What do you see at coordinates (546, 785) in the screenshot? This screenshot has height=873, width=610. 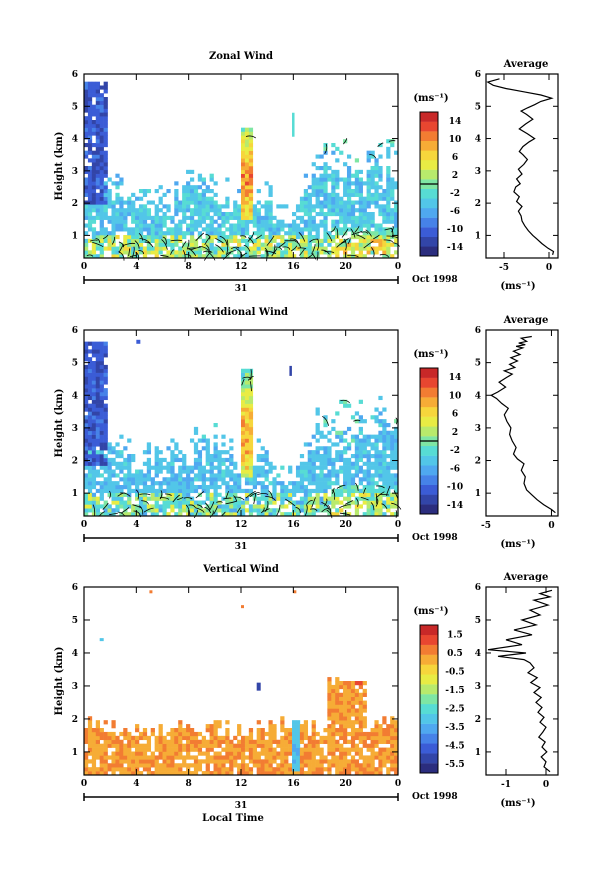 I see `profile-x-tick-label: 0` at bounding box center [546, 785].